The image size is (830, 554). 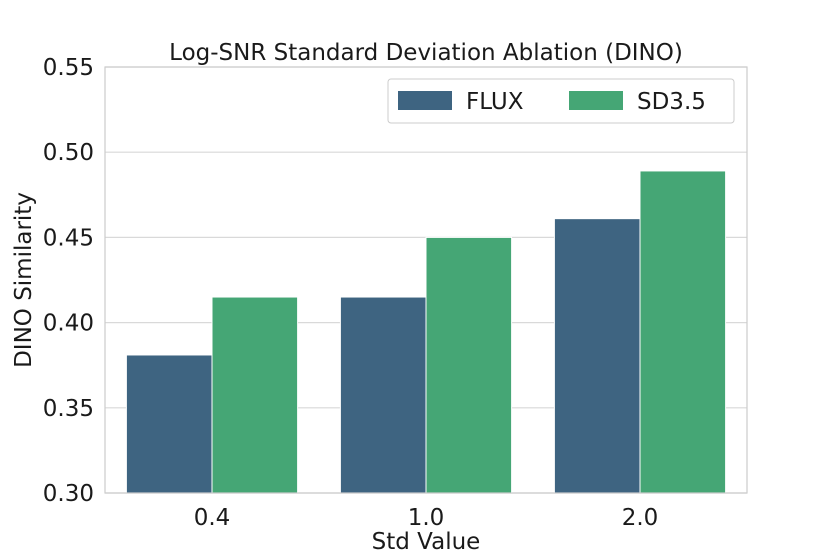 I want to click on y-tick-label: 0.35, so click(x=68, y=409).